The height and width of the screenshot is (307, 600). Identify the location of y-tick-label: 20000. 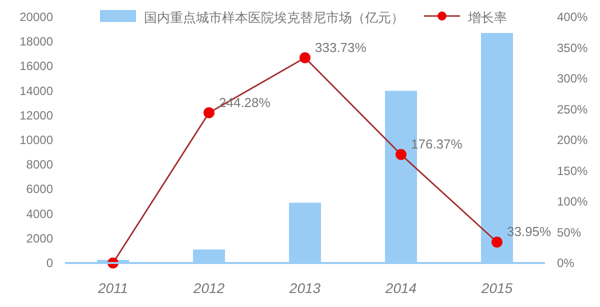
(37, 17).